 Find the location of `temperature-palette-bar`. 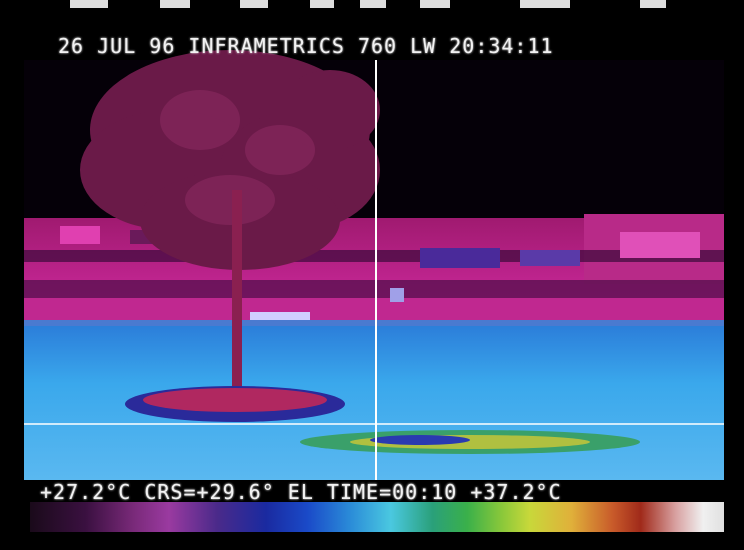

temperature-palette-bar is located at coordinates (377, 517).